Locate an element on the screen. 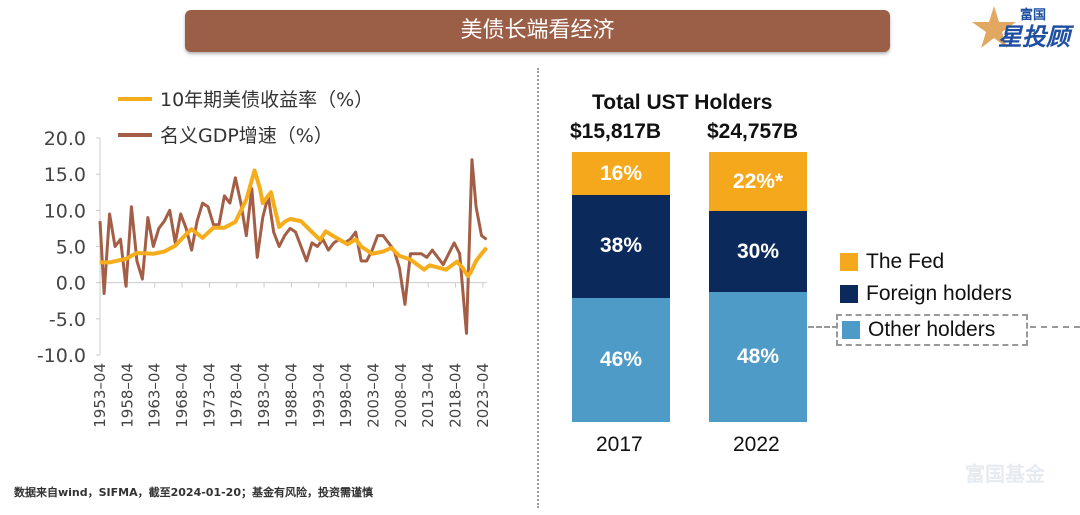 Image resolution: width=1080 pixels, height=515 pixels. y-tick-label: 20.0 is located at coordinates (65, 139).